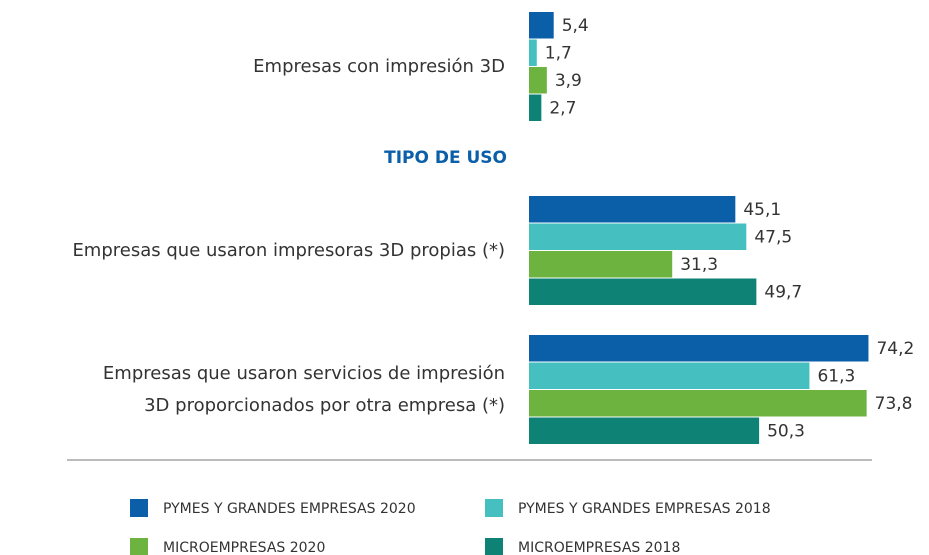  What do you see at coordinates (562, 108) in the screenshot?
I see `value-label: 2,7` at bounding box center [562, 108].